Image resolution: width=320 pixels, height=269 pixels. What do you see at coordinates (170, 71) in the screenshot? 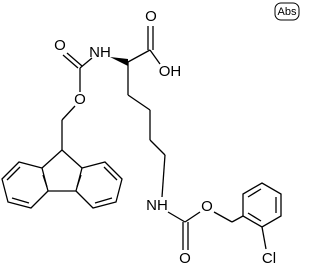
I see `atom-label: OH` at bounding box center [170, 71].